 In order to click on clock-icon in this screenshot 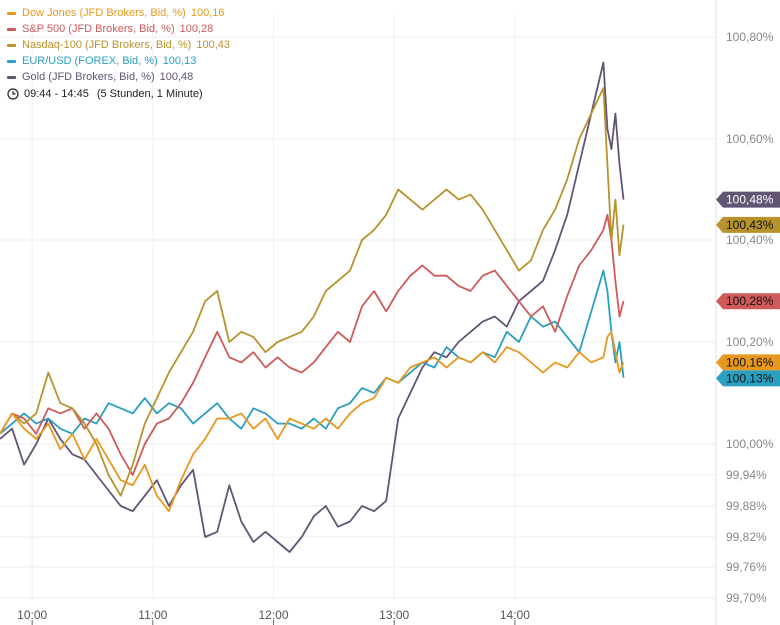, I will do `click(13, 94)`.